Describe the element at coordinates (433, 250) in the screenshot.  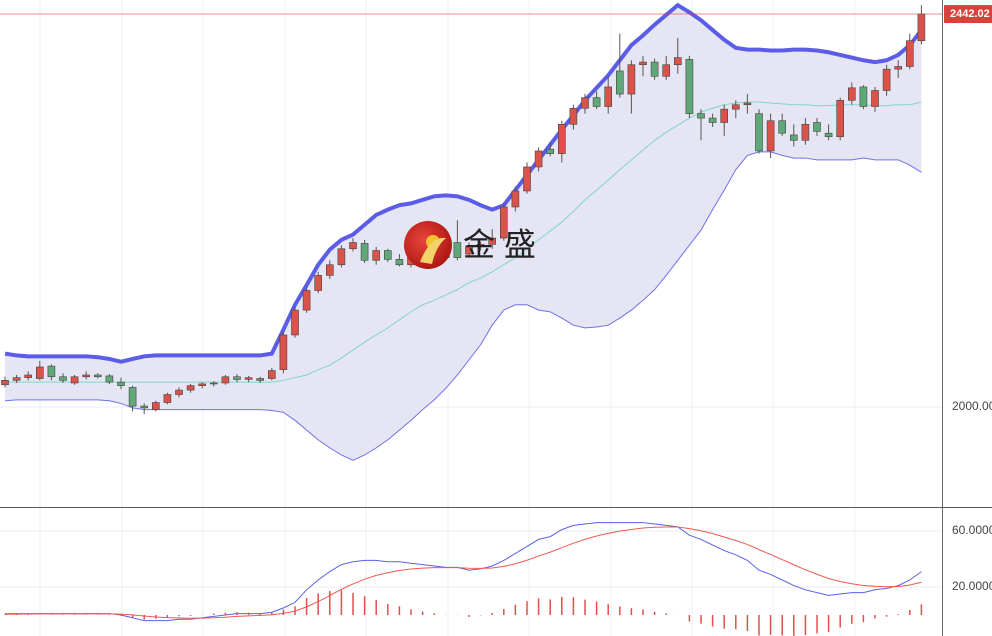
I see `logo-swoosh` at that location.